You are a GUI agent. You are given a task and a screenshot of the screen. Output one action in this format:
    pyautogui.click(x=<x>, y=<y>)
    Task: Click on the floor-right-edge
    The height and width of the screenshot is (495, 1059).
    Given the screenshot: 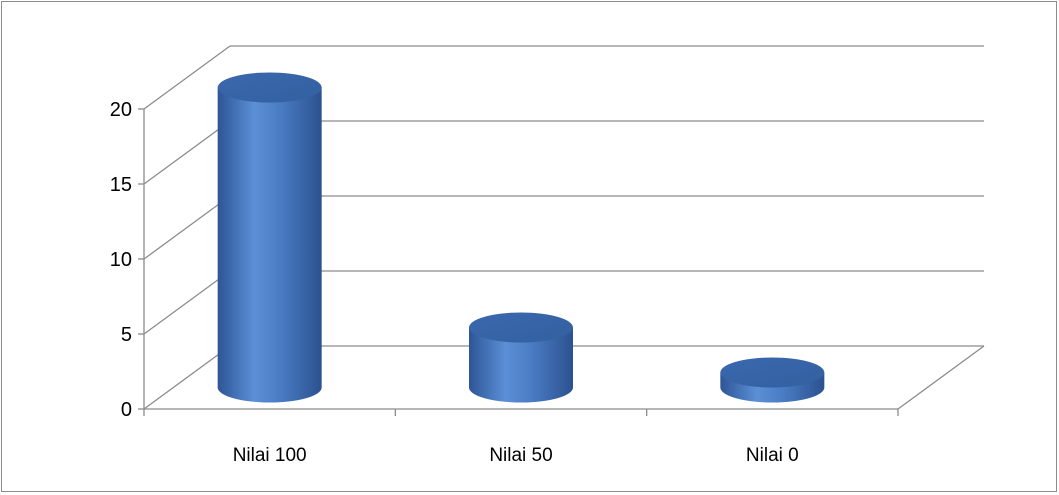 What is the action you would take?
    pyautogui.click(x=941, y=377)
    